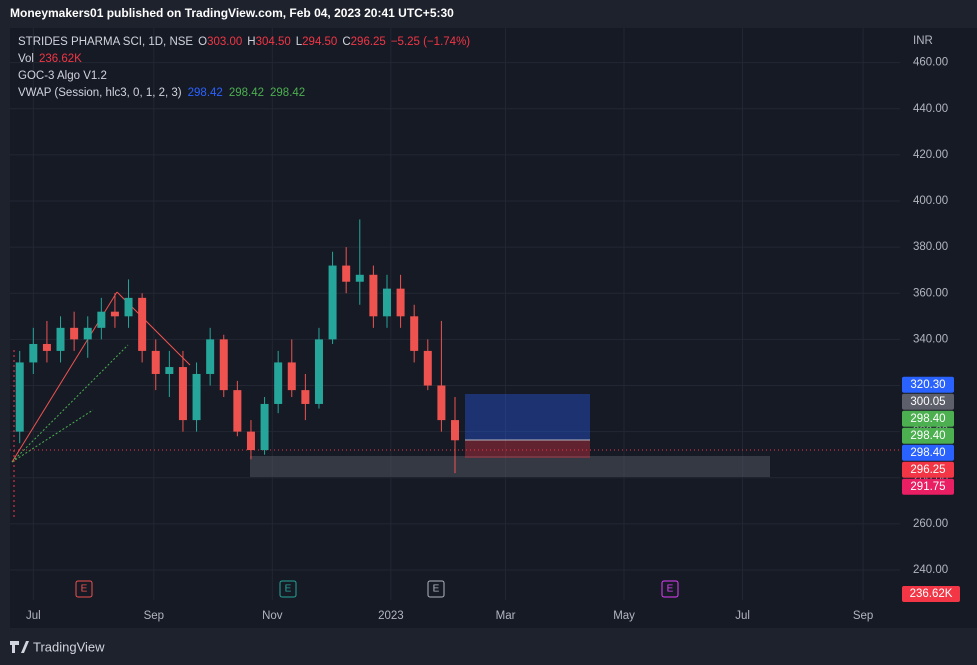 The image size is (977, 665). What do you see at coordinates (930, 524) in the screenshot?
I see `y-tick-label: 260.00` at bounding box center [930, 524].